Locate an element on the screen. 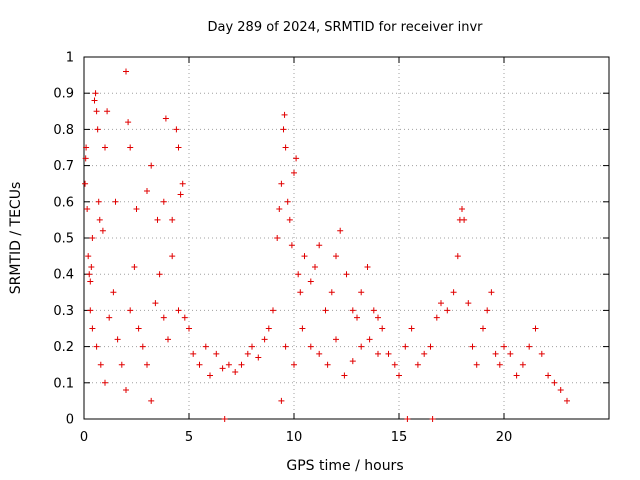  x-tick-label: 5 is located at coordinates (189, 437).